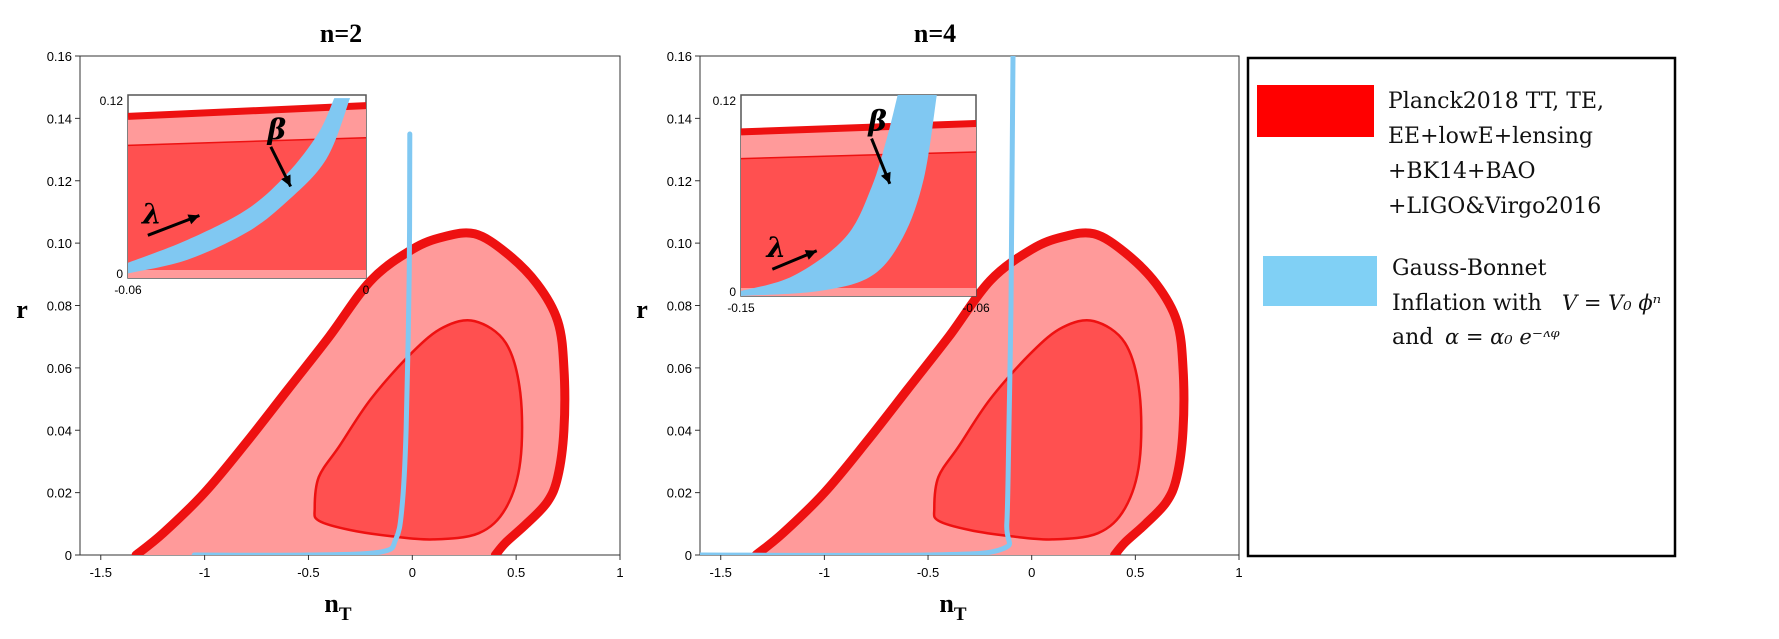 Image resolution: width=1779 pixels, height=639 pixels. What do you see at coordinates (1494, 206) in the screenshot?
I see `legend-planck-line-4: +LIGO&Virgo2016` at bounding box center [1494, 206].